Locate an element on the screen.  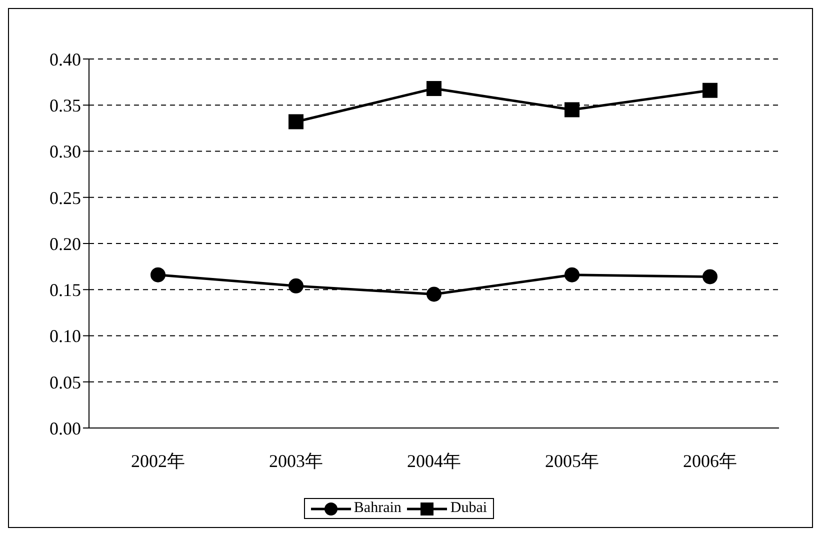
legend-label: Dubai is located at coordinates (469, 508).